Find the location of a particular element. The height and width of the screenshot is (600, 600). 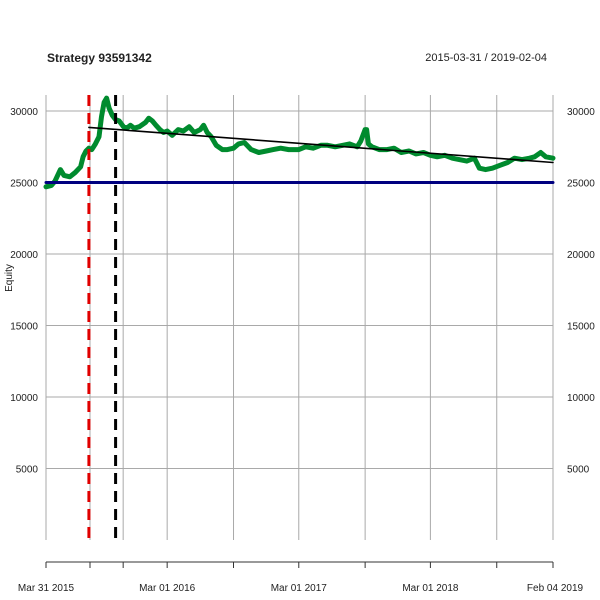

y-axis-title: Equity is located at coordinates (9, 278).